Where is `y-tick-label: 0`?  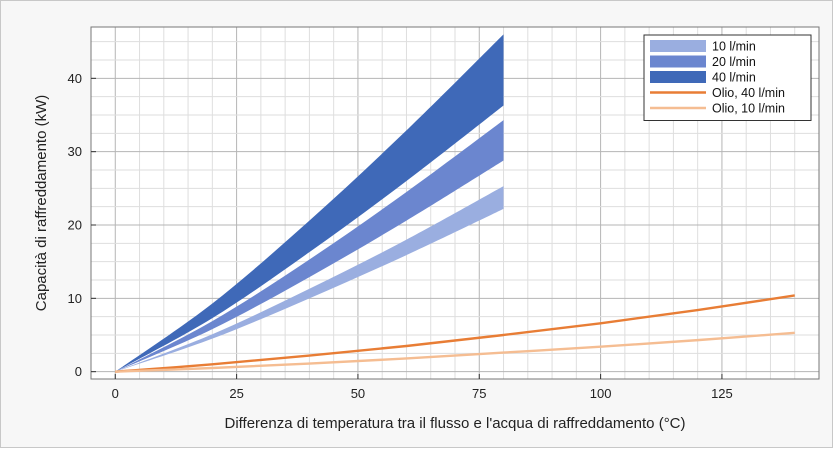 y-tick-label: 0 is located at coordinates (78, 371).